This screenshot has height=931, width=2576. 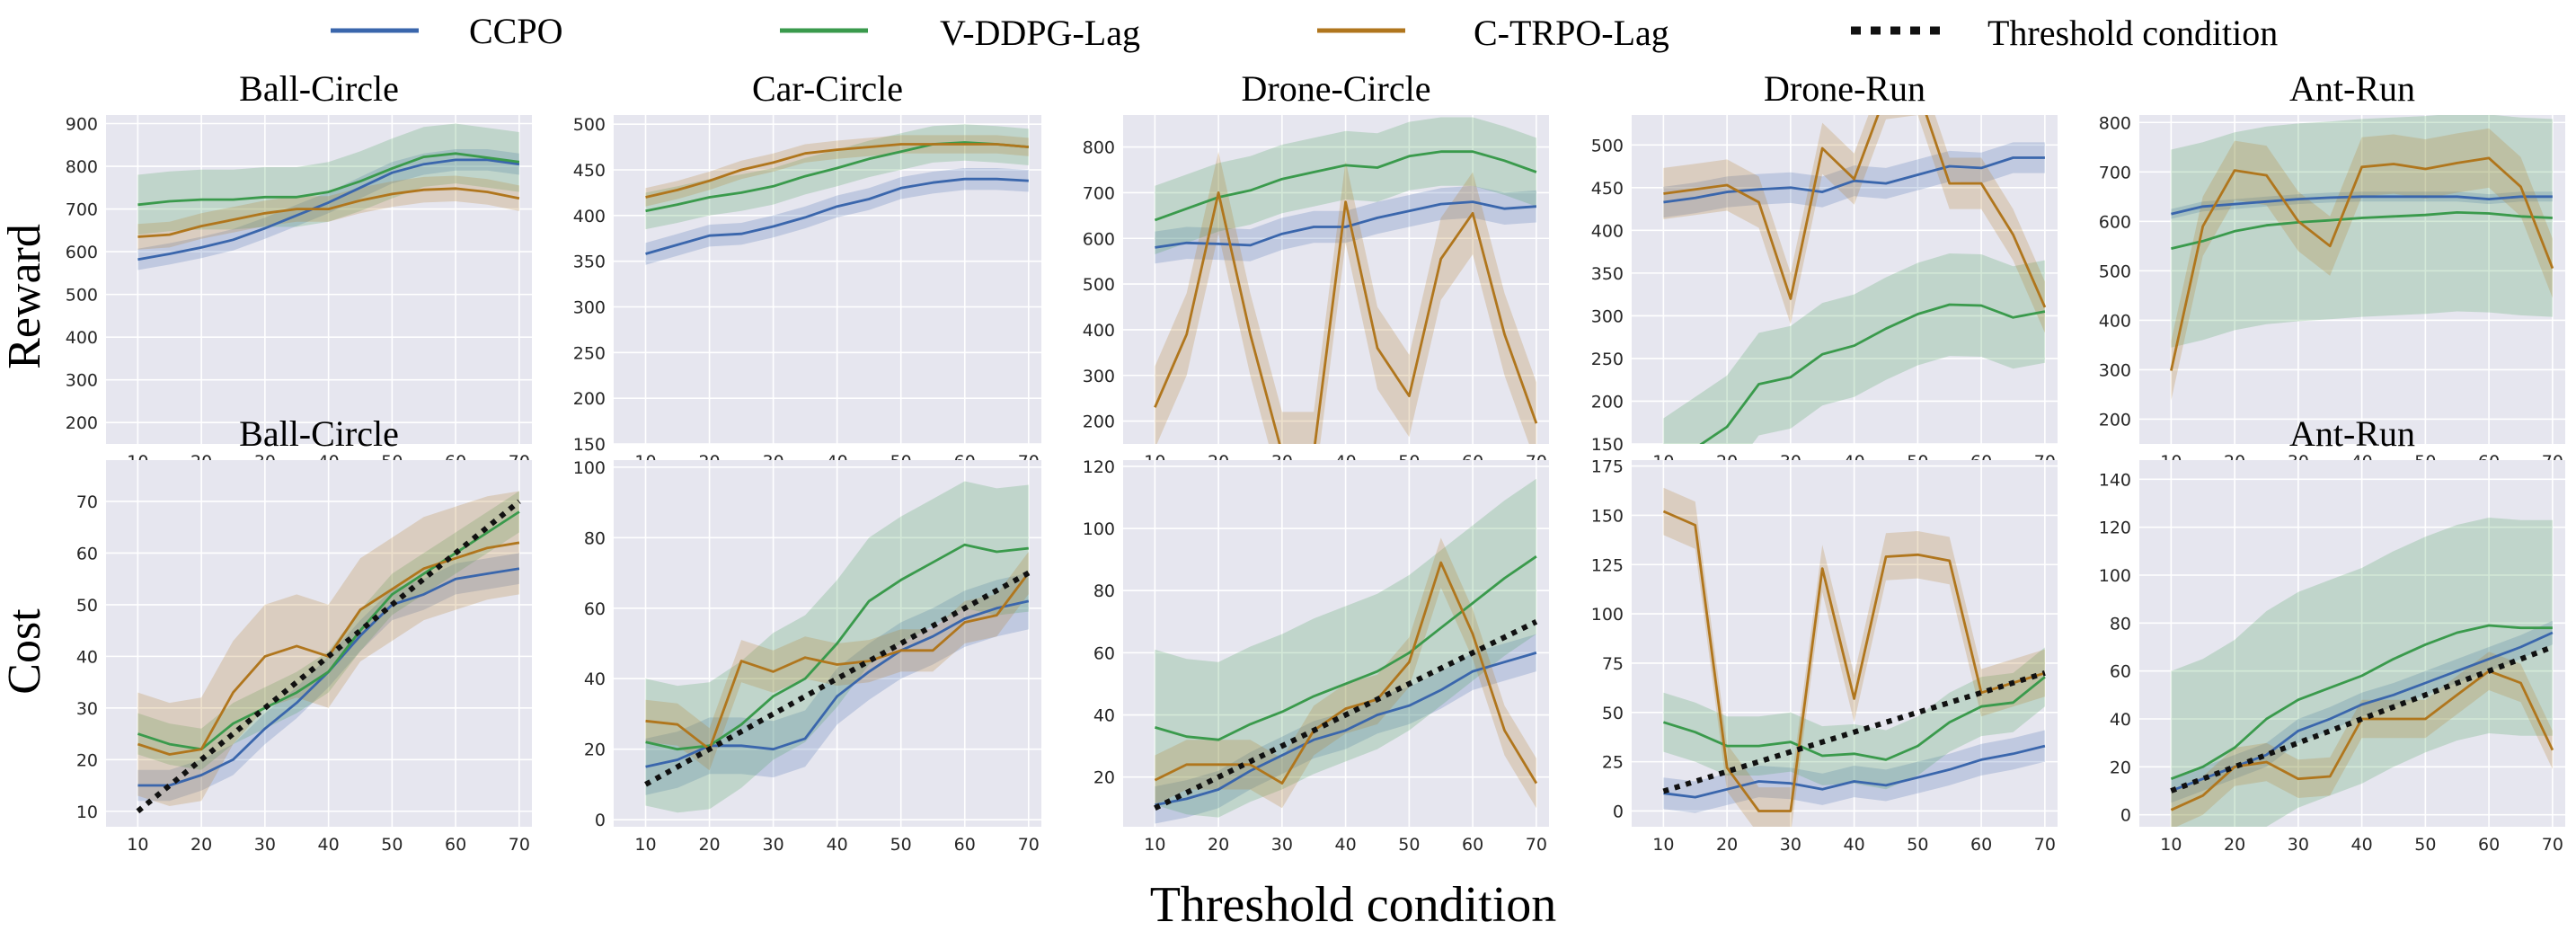 What do you see at coordinates (2362, 258) in the screenshot?
I see `panel-reward-5-plot-area` at bounding box center [2362, 258].